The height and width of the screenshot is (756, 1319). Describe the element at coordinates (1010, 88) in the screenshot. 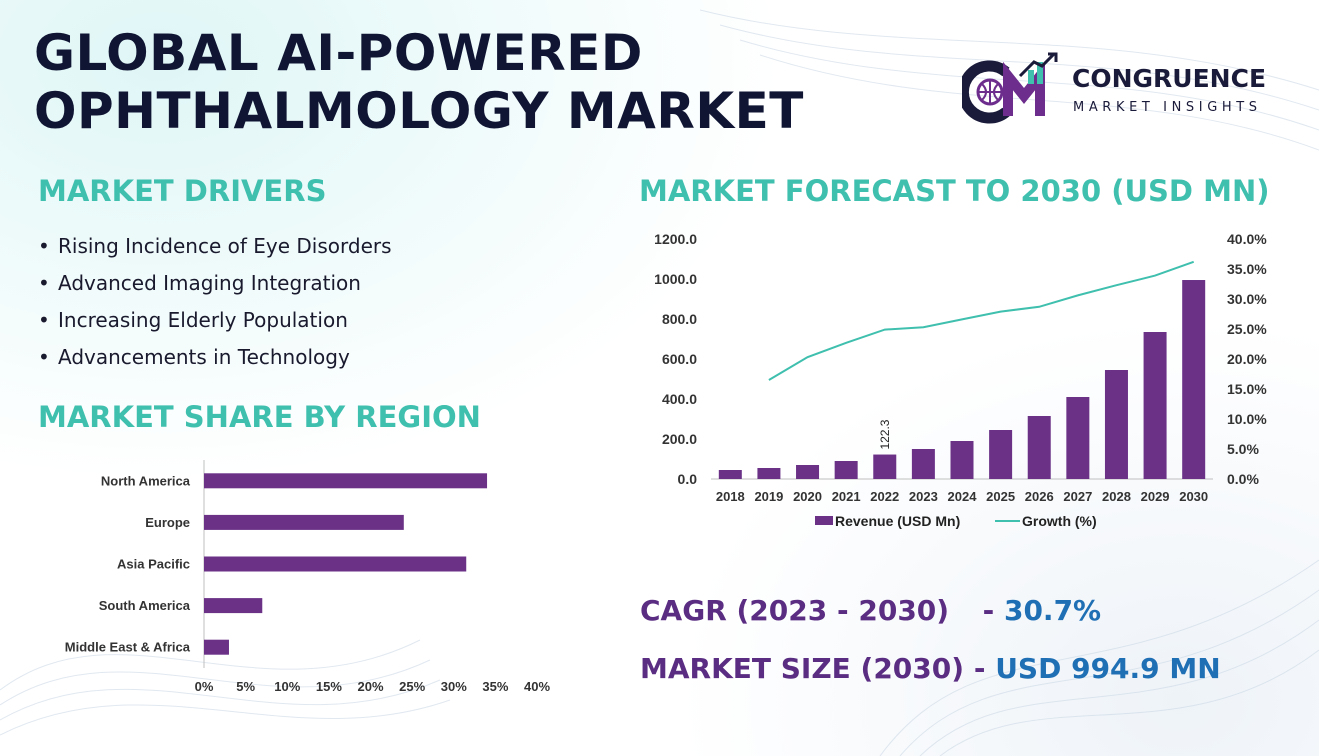

I see `logo-mark-icon` at that location.